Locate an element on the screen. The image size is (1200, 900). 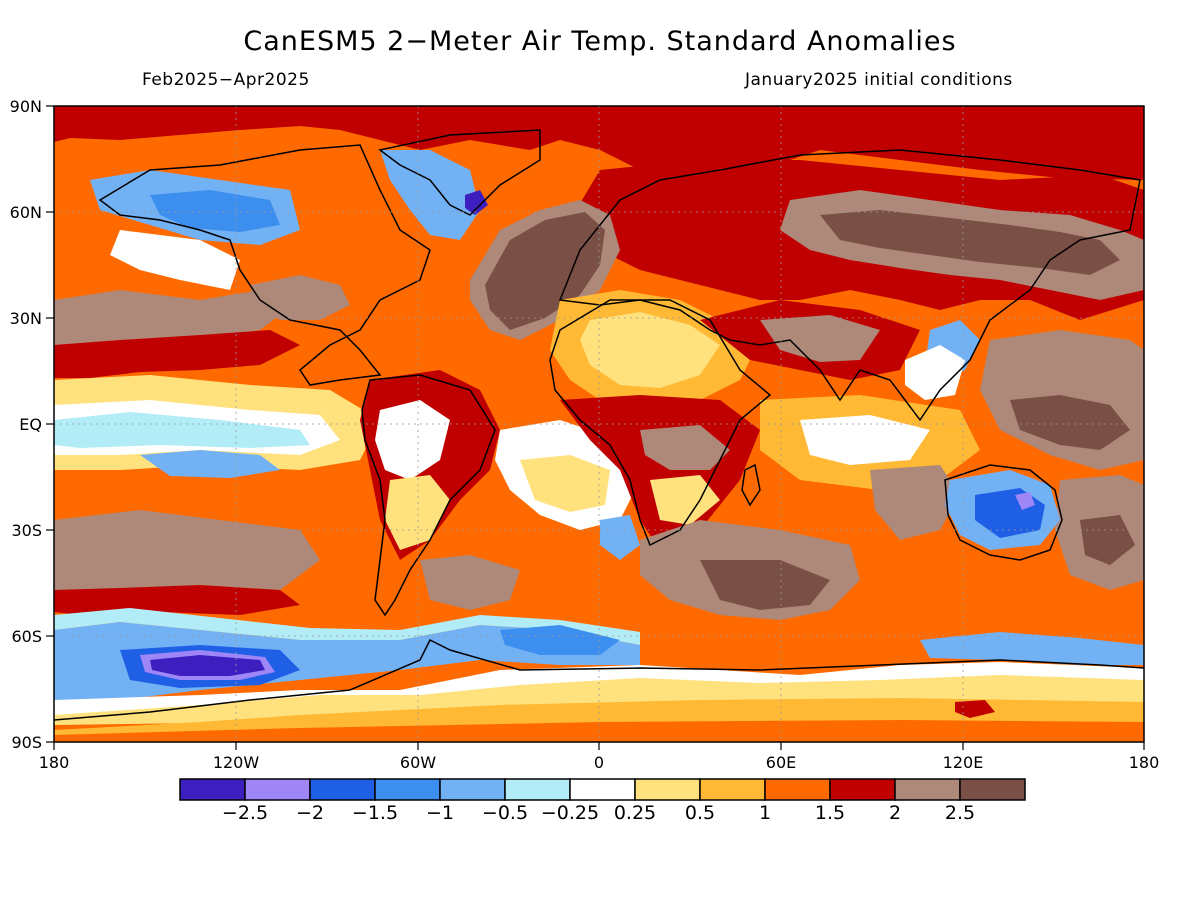
lon-label-0: 0 is located at coordinates (599, 762).